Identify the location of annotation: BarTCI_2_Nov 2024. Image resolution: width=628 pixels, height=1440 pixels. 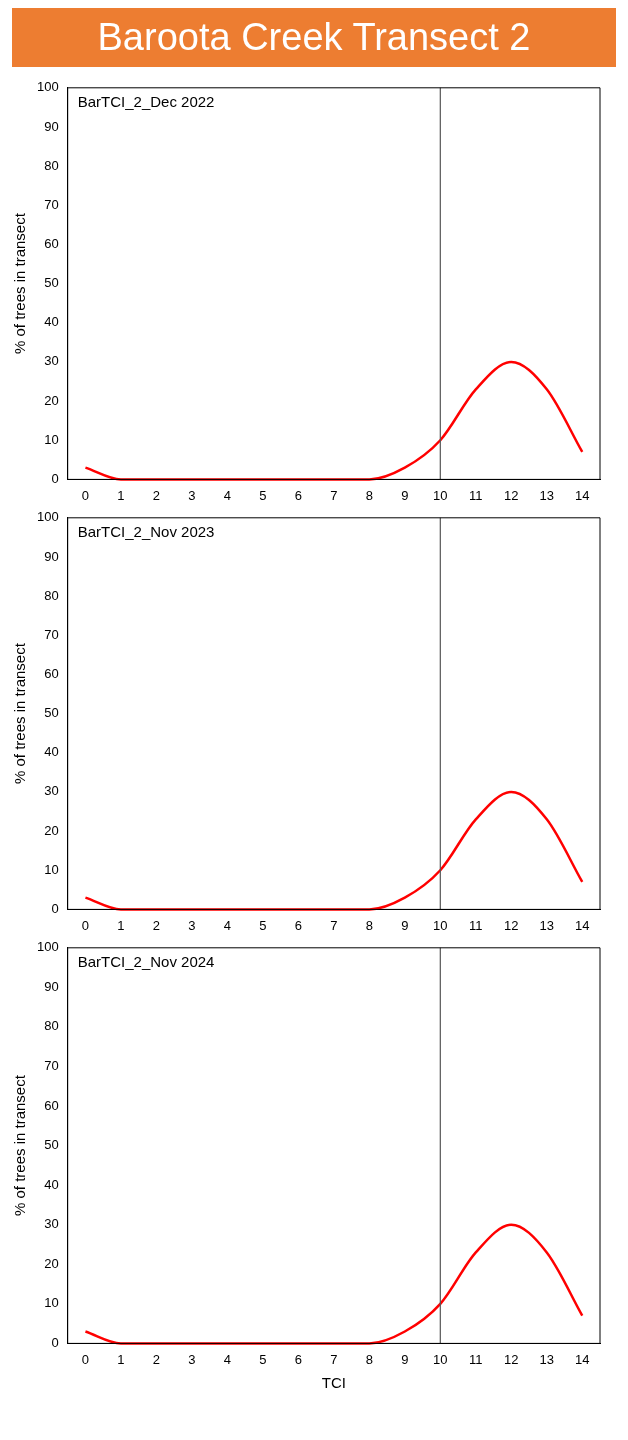
(146, 962).